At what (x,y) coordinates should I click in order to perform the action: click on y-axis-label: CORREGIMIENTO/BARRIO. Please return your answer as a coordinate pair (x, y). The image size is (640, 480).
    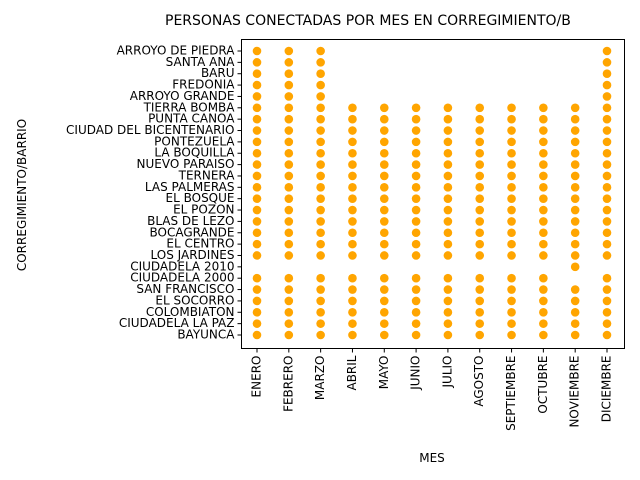
    Looking at the image, I should click on (22, 195).